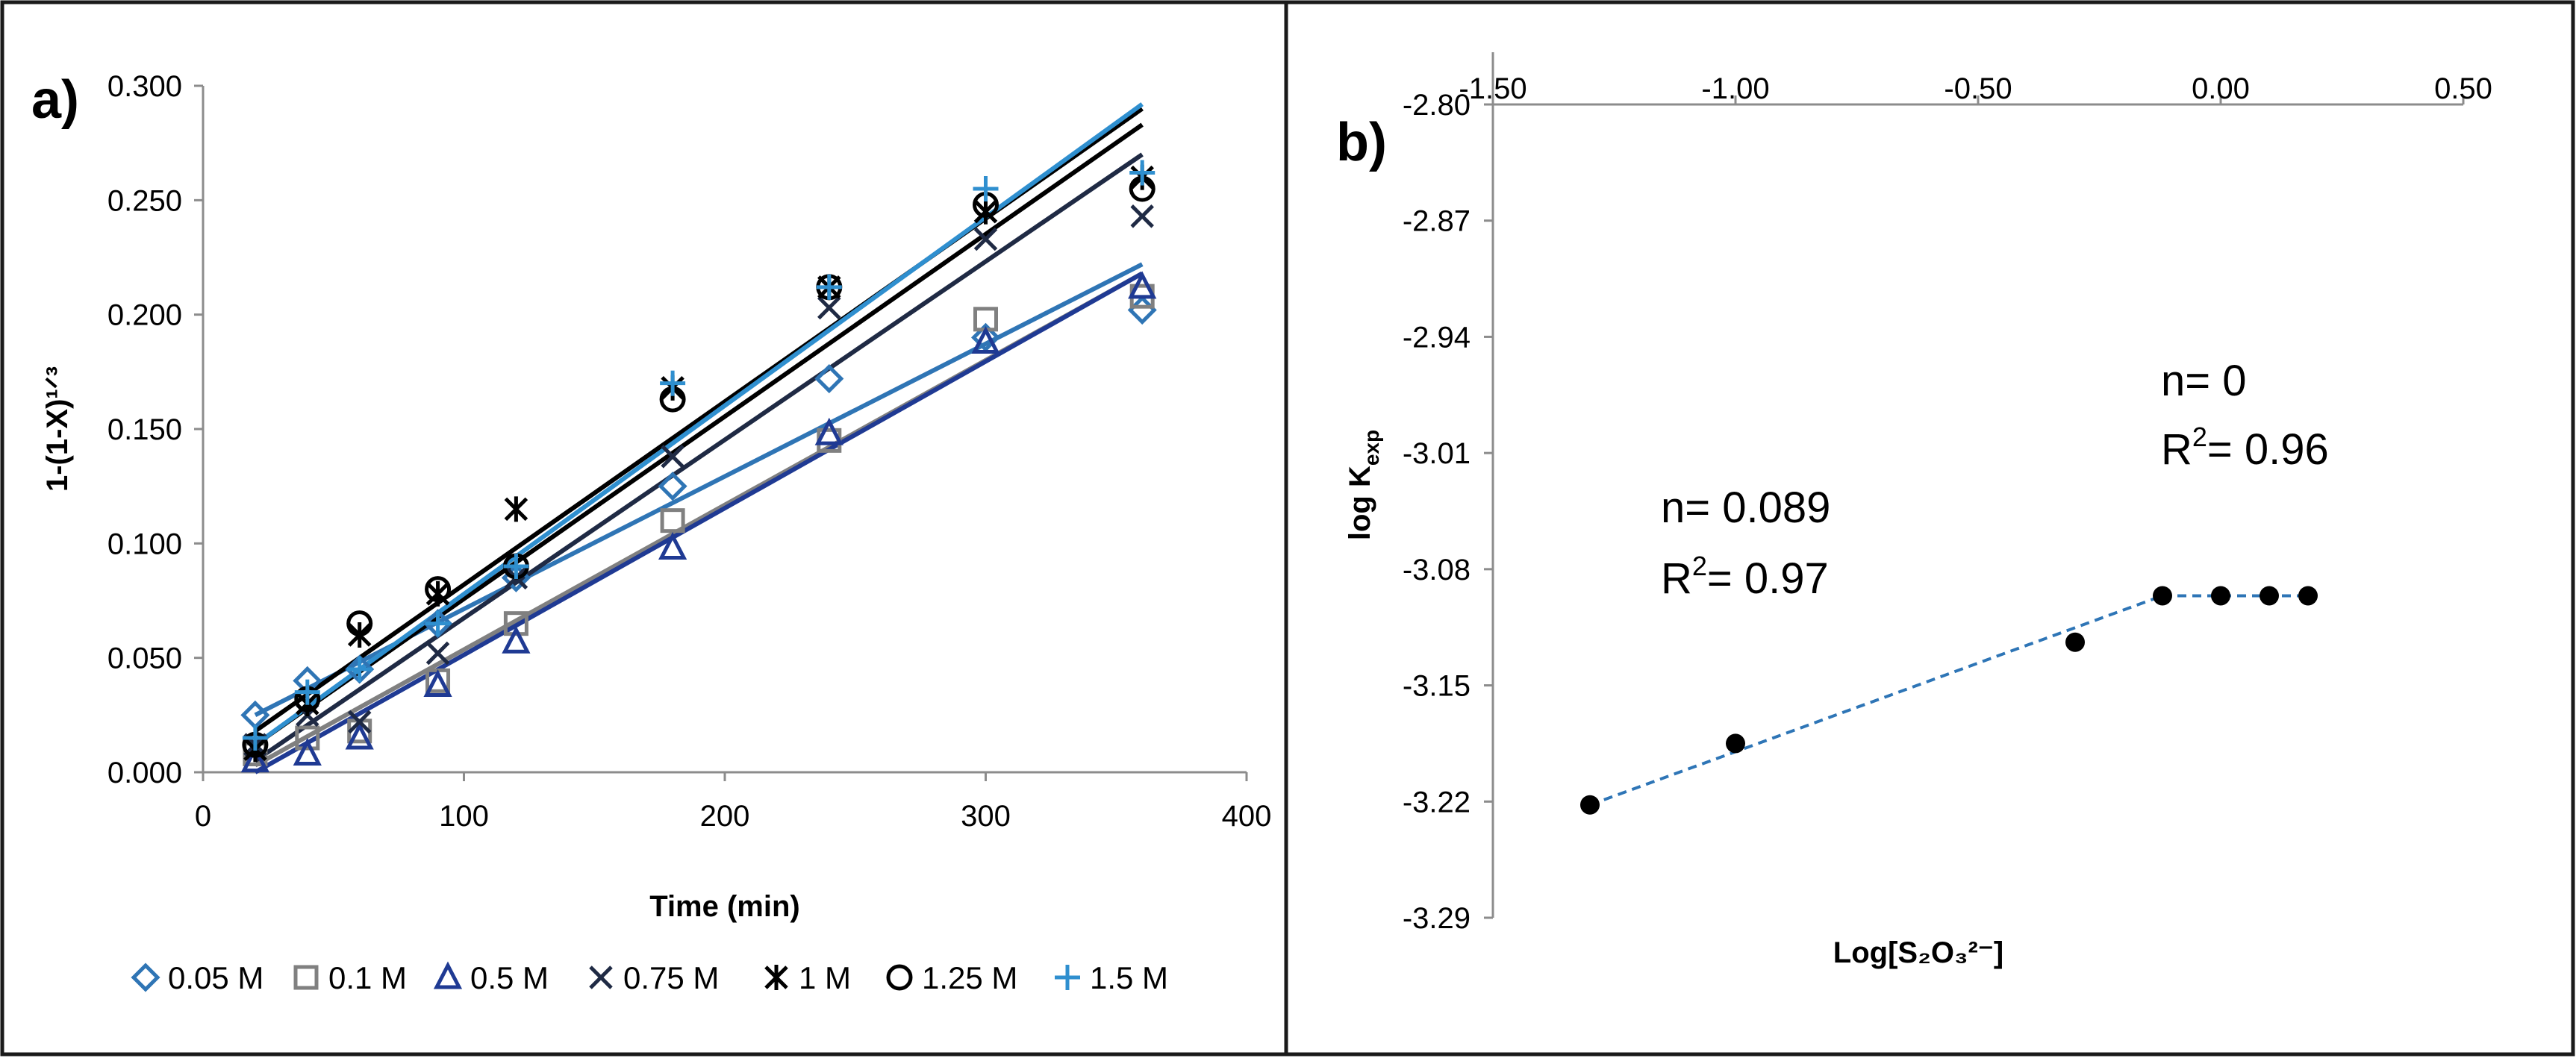 The width and height of the screenshot is (2576, 1061). I want to click on annotation-right-n: n= 0, so click(2204, 381).